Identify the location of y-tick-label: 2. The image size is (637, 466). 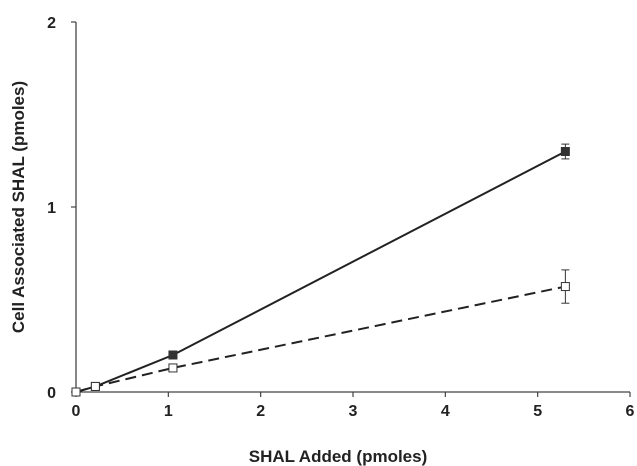
(51, 23).